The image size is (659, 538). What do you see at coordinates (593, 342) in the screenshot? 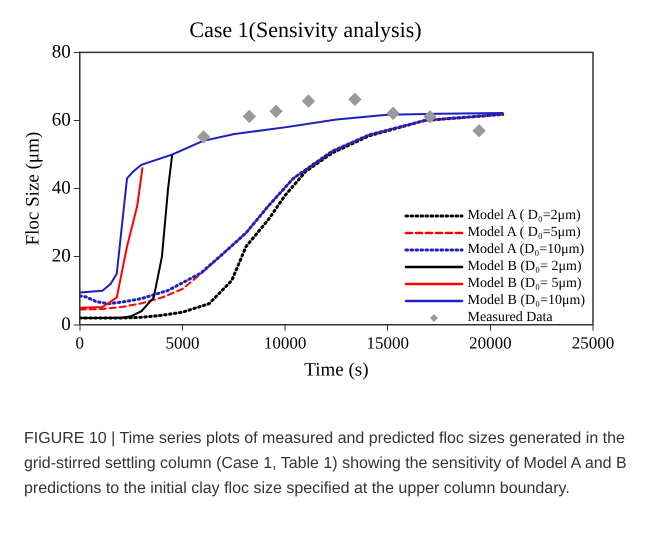
I see `x-tick-label: 25000` at bounding box center [593, 342].